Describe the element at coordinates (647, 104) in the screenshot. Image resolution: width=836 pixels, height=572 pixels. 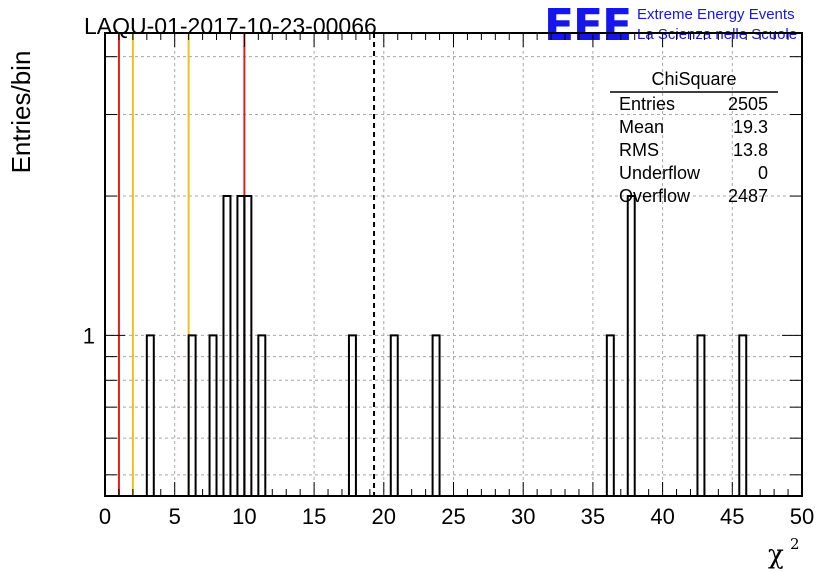
I see `stats-entries-label: Entries` at that location.